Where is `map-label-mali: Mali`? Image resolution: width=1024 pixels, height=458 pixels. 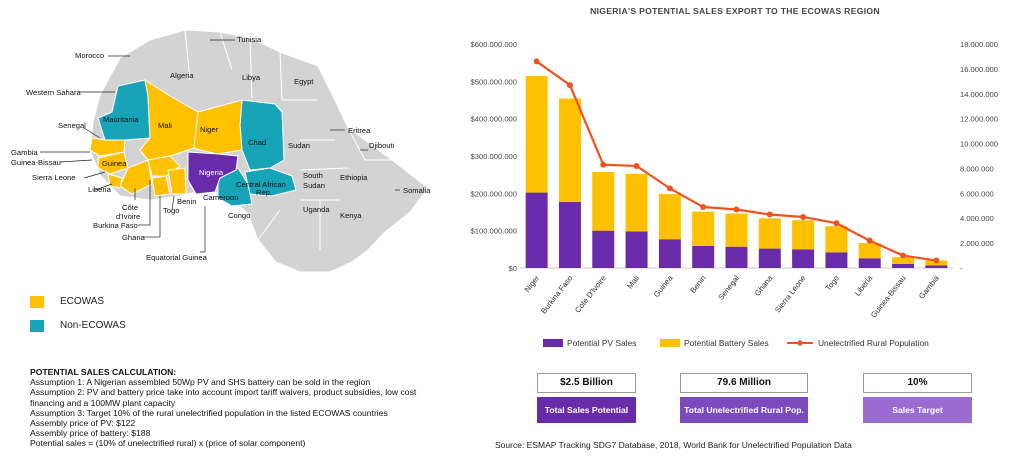 map-label-mali: Mali is located at coordinates (165, 125).